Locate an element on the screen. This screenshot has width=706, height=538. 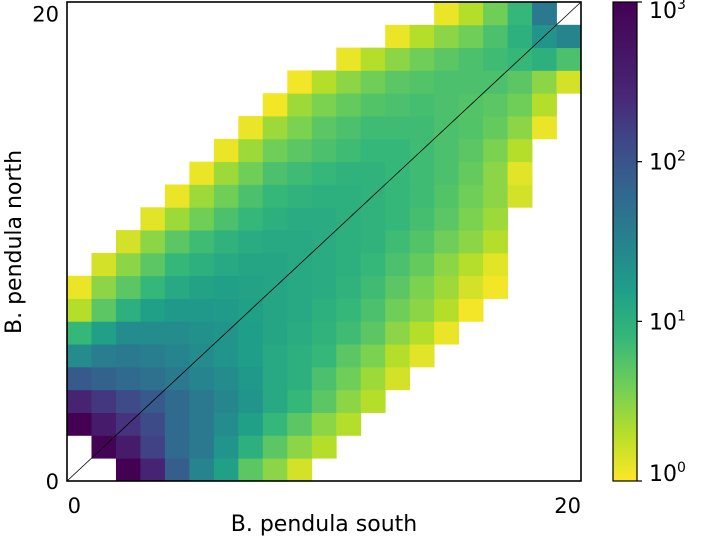
x-axis-label: B. pendula south is located at coordinates (324, 524).